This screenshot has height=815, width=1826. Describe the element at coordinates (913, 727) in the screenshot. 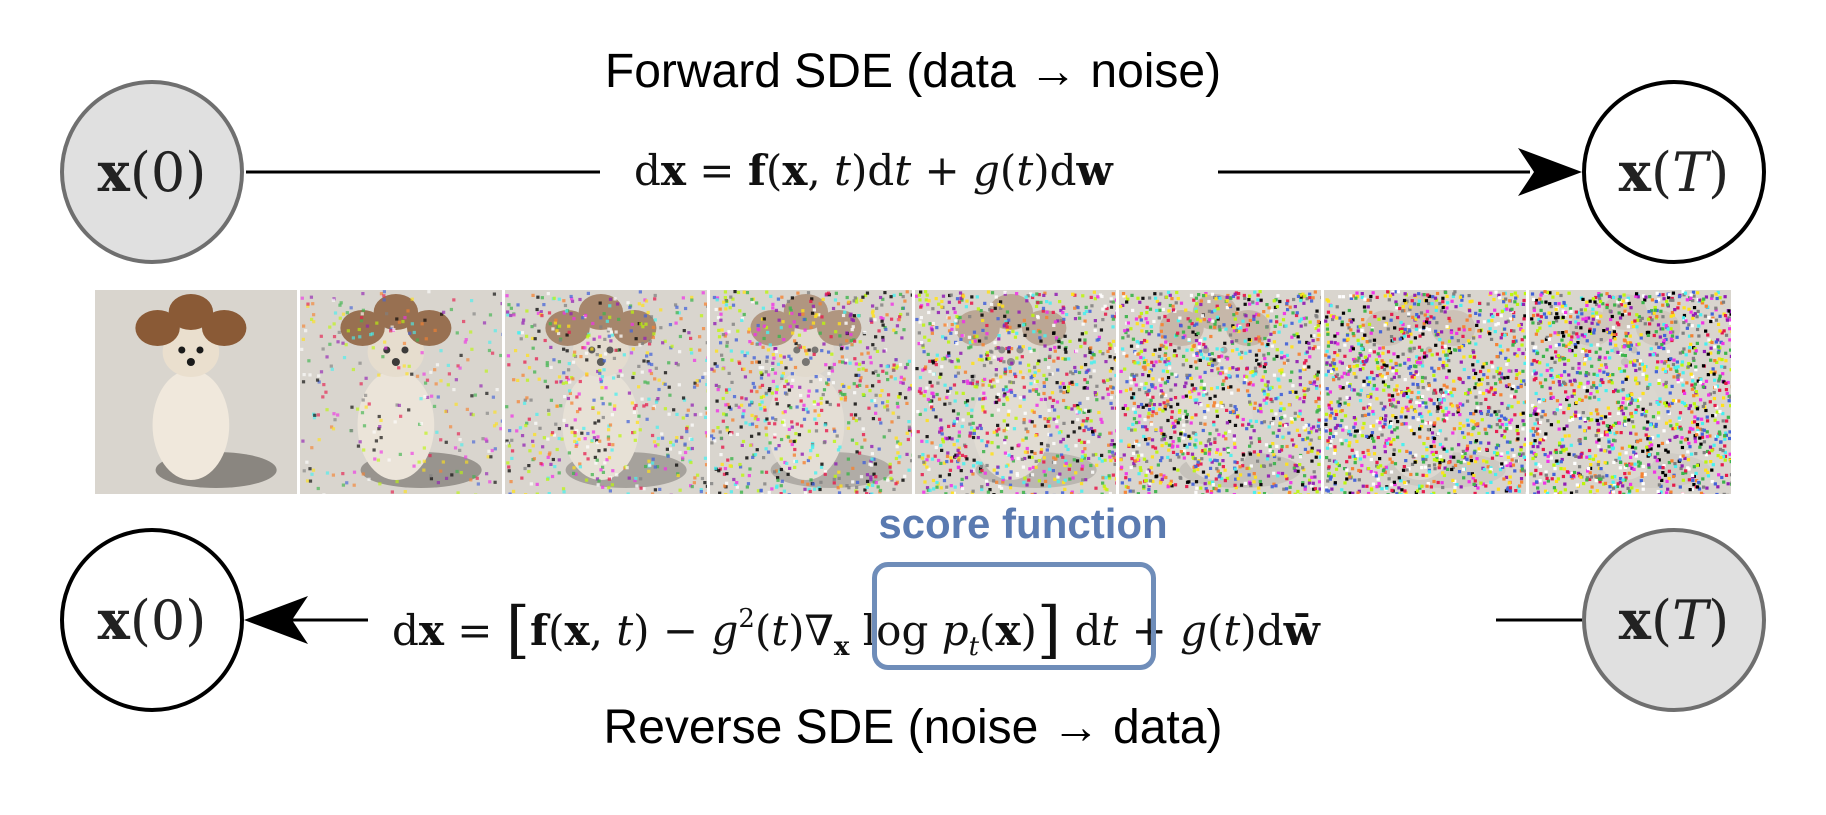

I see `reverse-sde-title: Reverse SDE (noise → data)` at that location.